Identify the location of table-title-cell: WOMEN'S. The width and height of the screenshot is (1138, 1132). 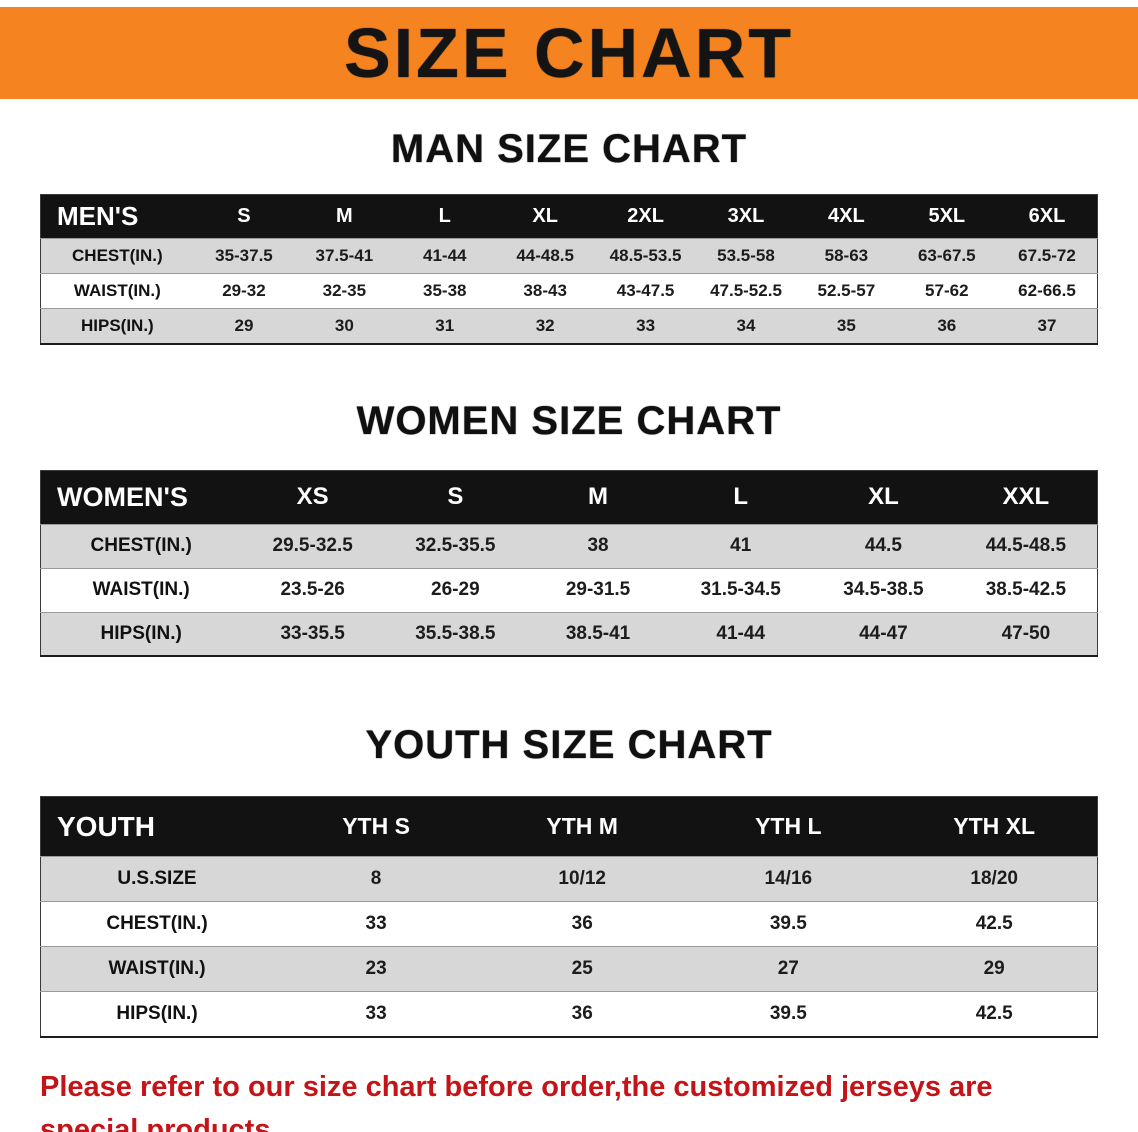
(141, 497).